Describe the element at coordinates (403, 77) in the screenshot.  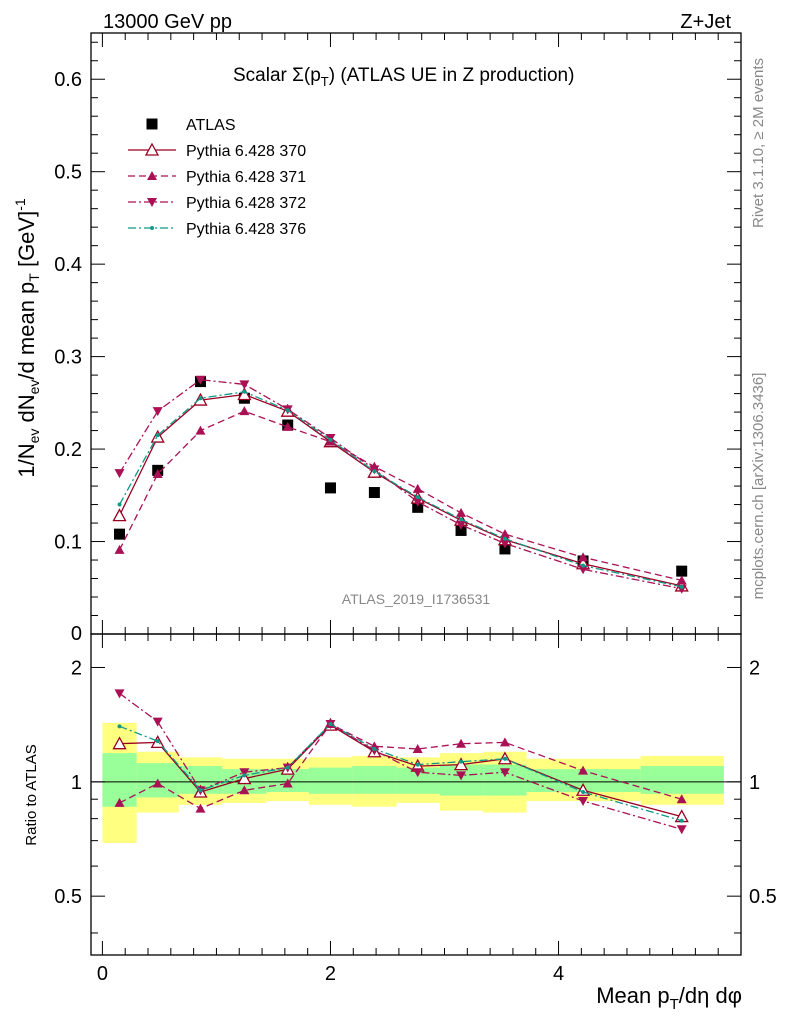
I see `main-title: Scalar Σ(pT) (ATLAS UE in Z production)` at that location.